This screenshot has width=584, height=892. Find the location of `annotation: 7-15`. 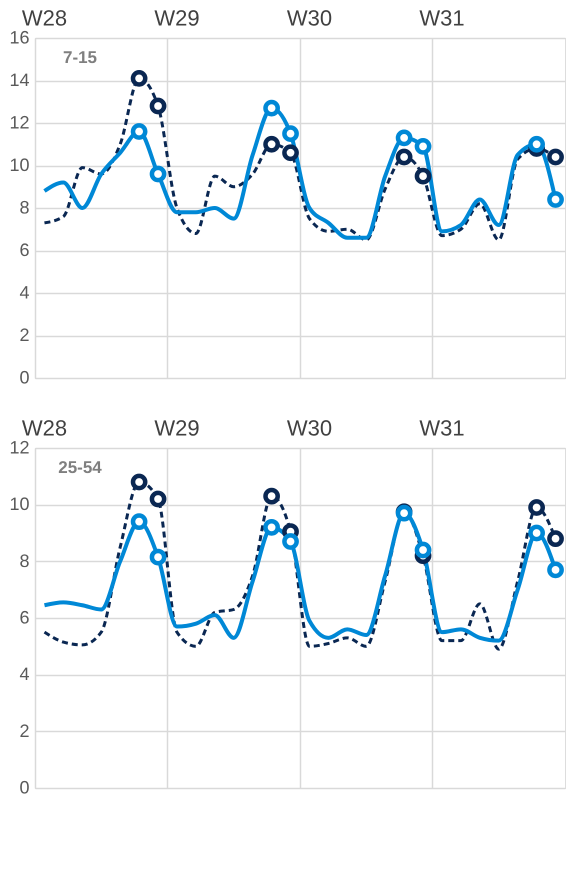

annotation: 7-15 is located at coordinates (80, 57).